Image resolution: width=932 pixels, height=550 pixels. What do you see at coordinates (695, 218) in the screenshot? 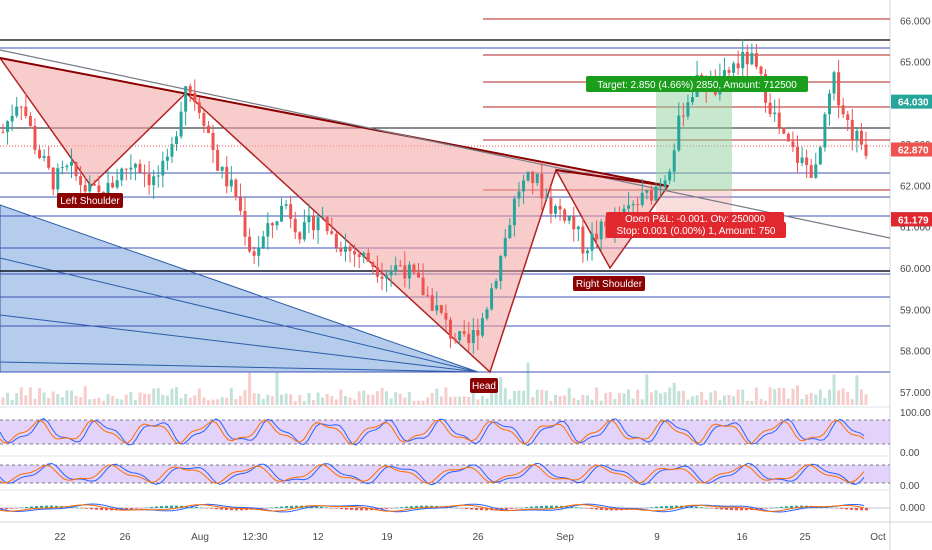
I see `open-pnl-label: Open P&L: -0.001, Qty: 250000` at bounding box center [695, 218].